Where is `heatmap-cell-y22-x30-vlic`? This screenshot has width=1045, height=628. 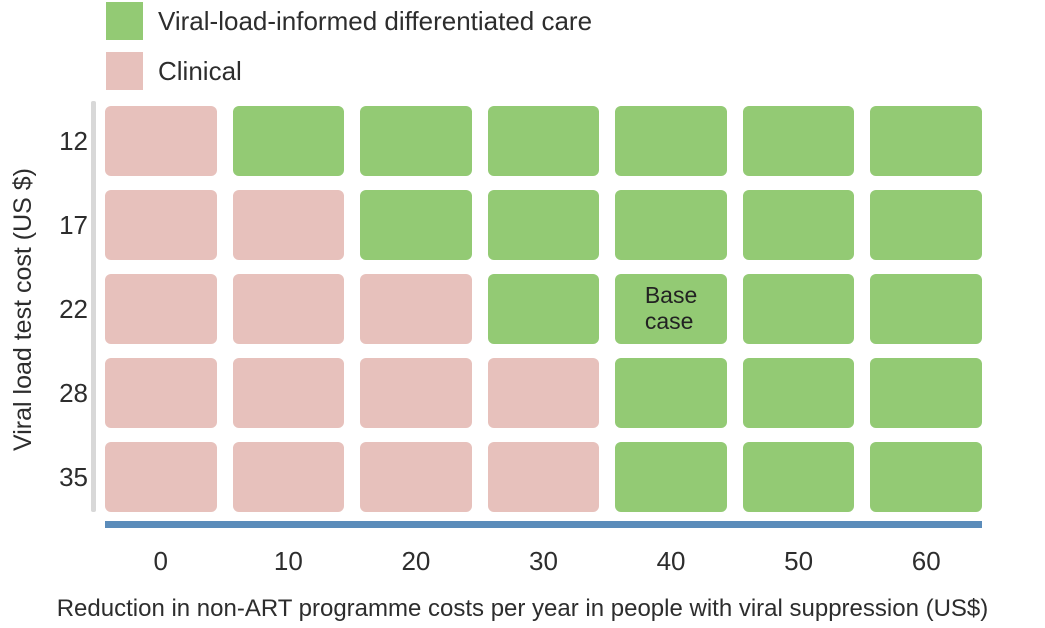 heatmap-cell-y22-x30-vlic is located at coordinates (543, 309).